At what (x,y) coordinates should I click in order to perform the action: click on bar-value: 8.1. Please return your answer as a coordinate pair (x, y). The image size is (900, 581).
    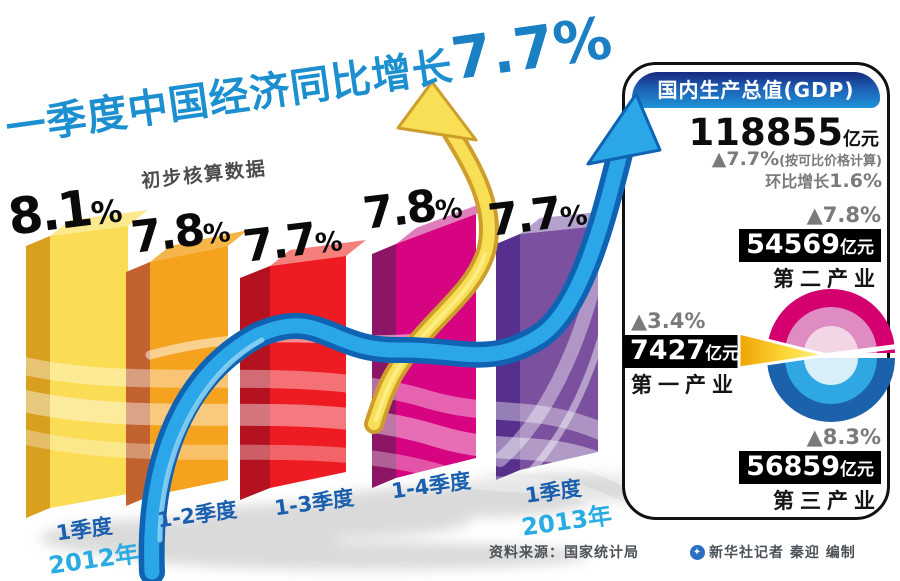
    Looking at the image, I should click on (49, 213).